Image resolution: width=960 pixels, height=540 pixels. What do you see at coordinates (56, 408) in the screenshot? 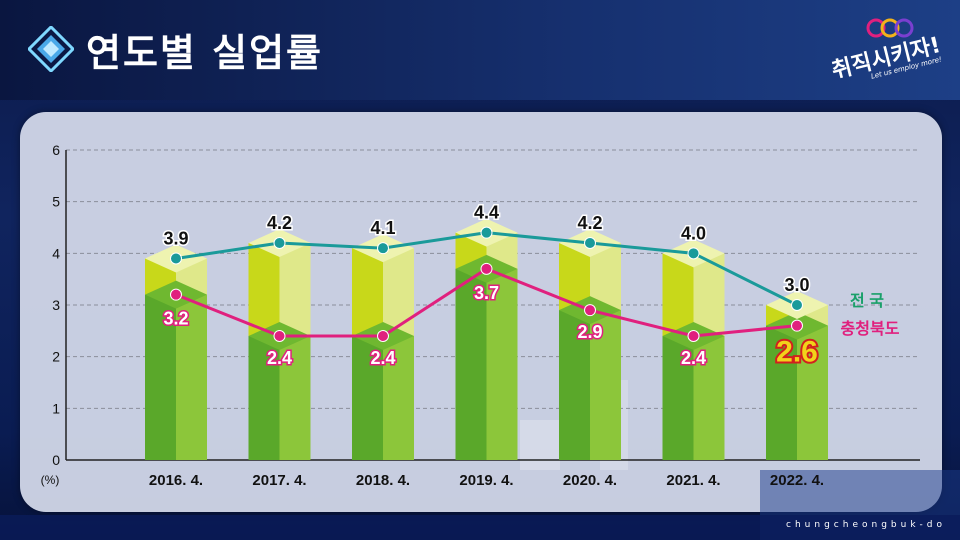
I see `y-tick-label: 1` at bounding box center [56, 408].